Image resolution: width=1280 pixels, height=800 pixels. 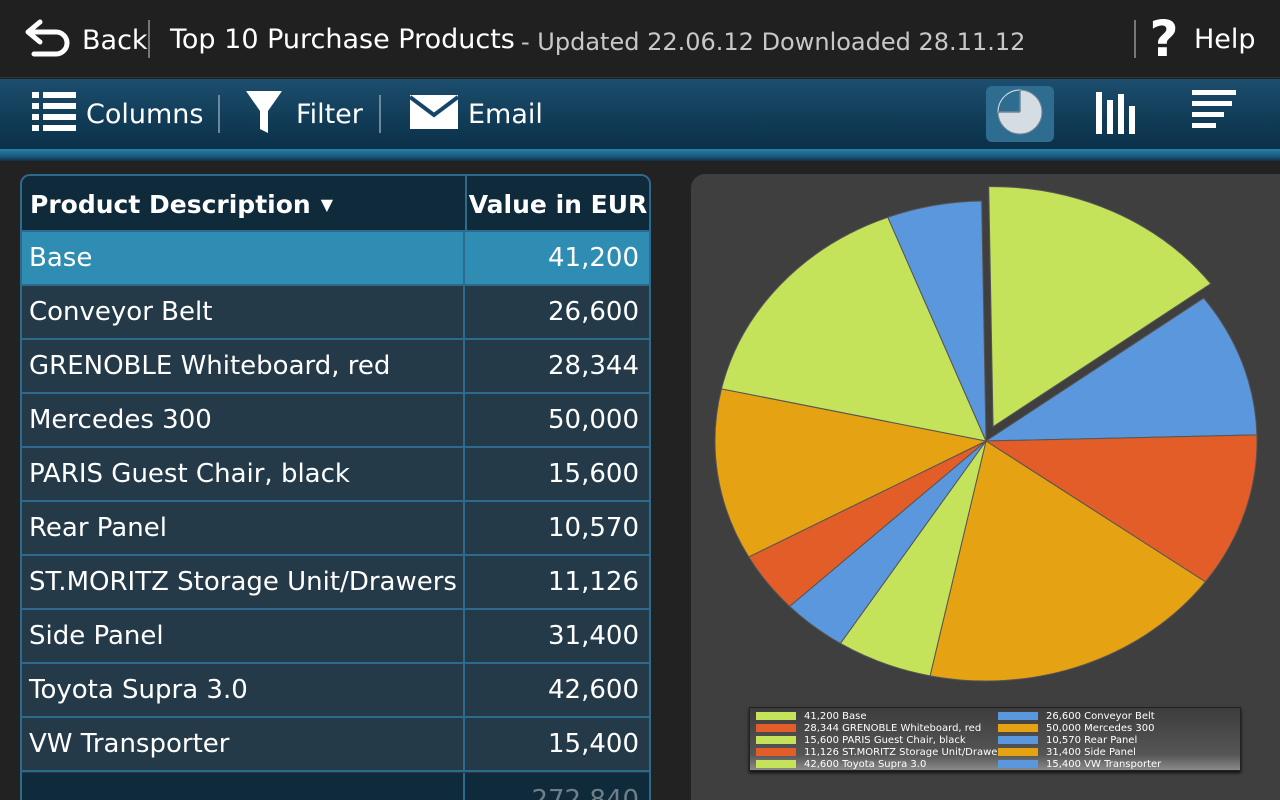 I want to click on value-cell: 15,600, so click(x=556, y=474).